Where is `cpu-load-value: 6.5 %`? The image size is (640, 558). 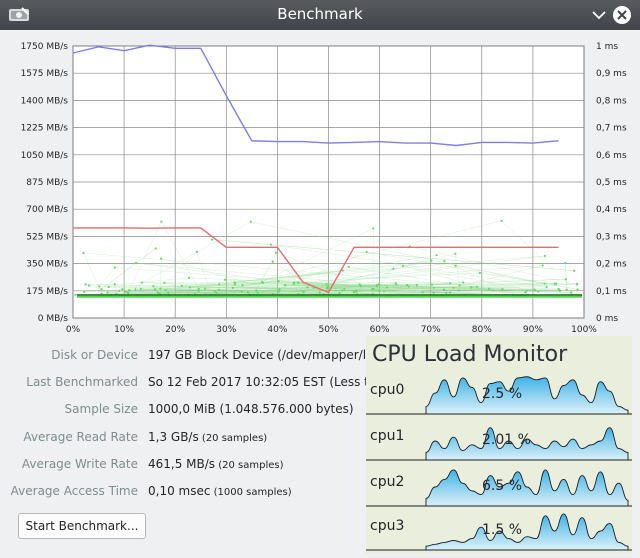 cpu-load-value: 6.5 % is located at coordinates (502, 486).